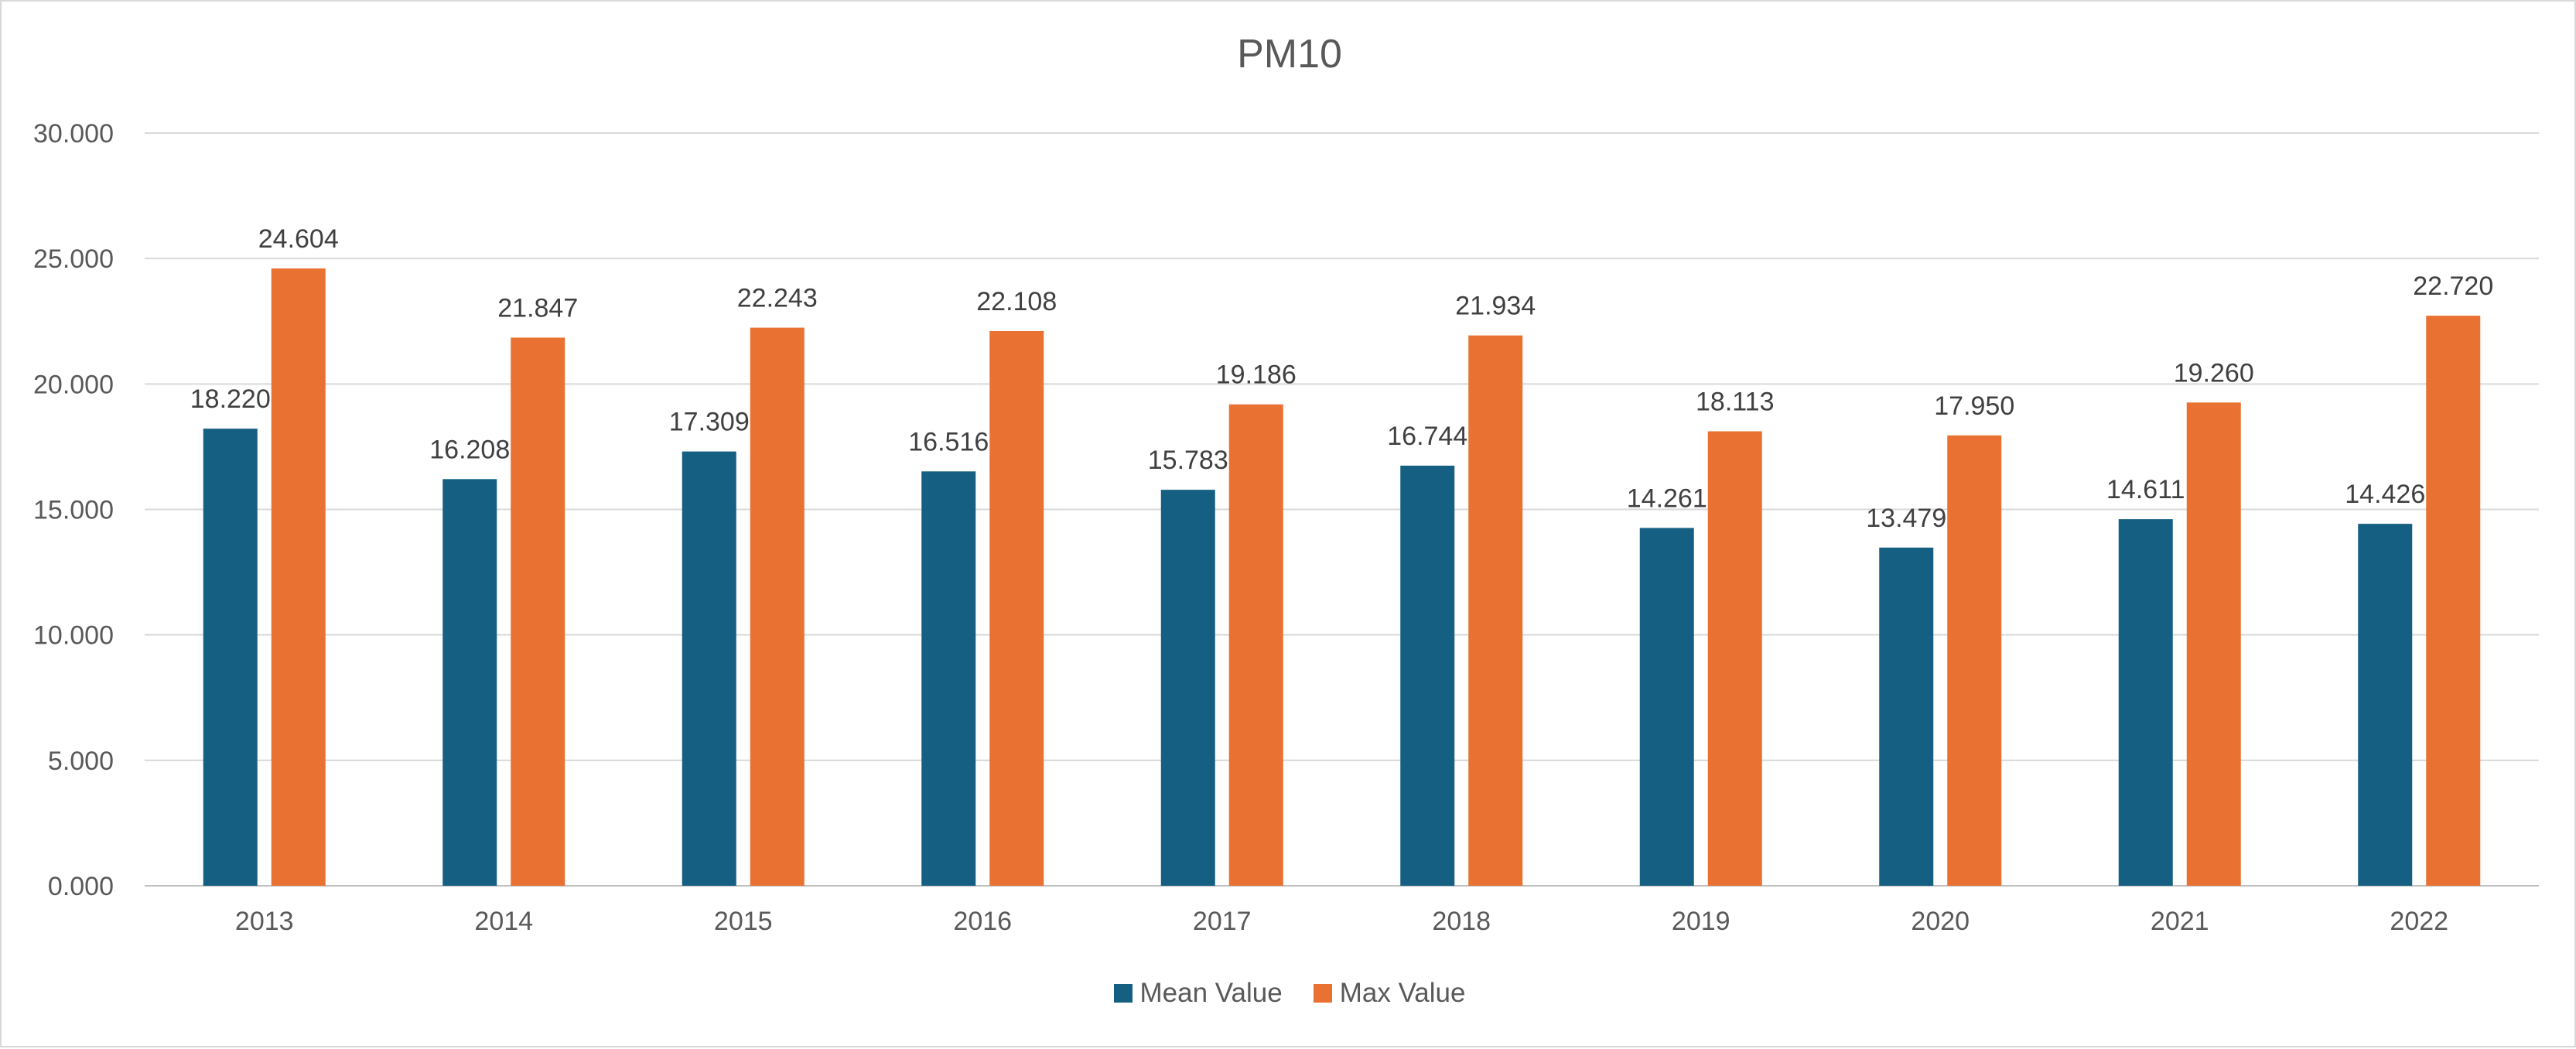 The height and width of the screenshot is (1049, 2576). Describe the element at coordinates (2180, 921) in the screenshot. I see `x-tick-label: 2021` at that location.